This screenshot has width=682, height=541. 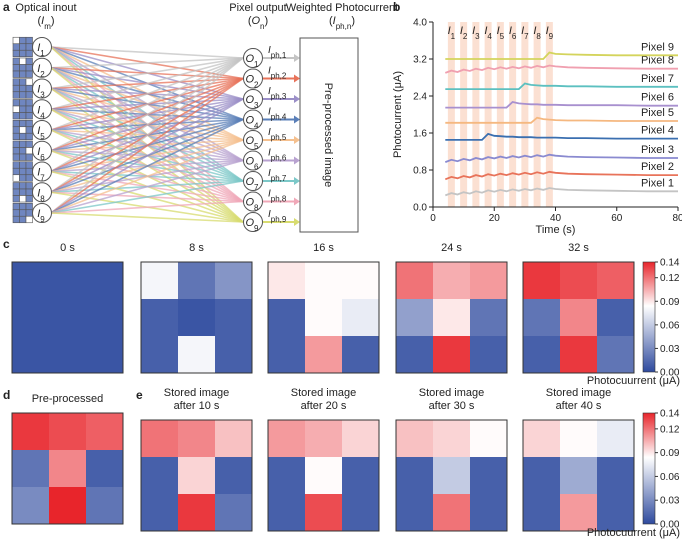 I want to click on output-box, so click(x=329, y=135).